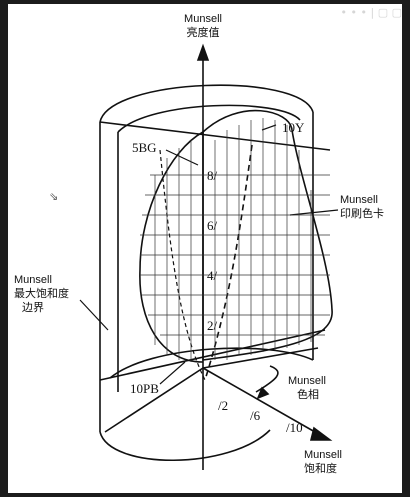 Image resolution: width=410 pixels, height=497 pixels. Describe the element at coordinates (41, 293) in the screenshot. I see `chroma-boundary-label-cn-1: 最大饱和度` at that location.